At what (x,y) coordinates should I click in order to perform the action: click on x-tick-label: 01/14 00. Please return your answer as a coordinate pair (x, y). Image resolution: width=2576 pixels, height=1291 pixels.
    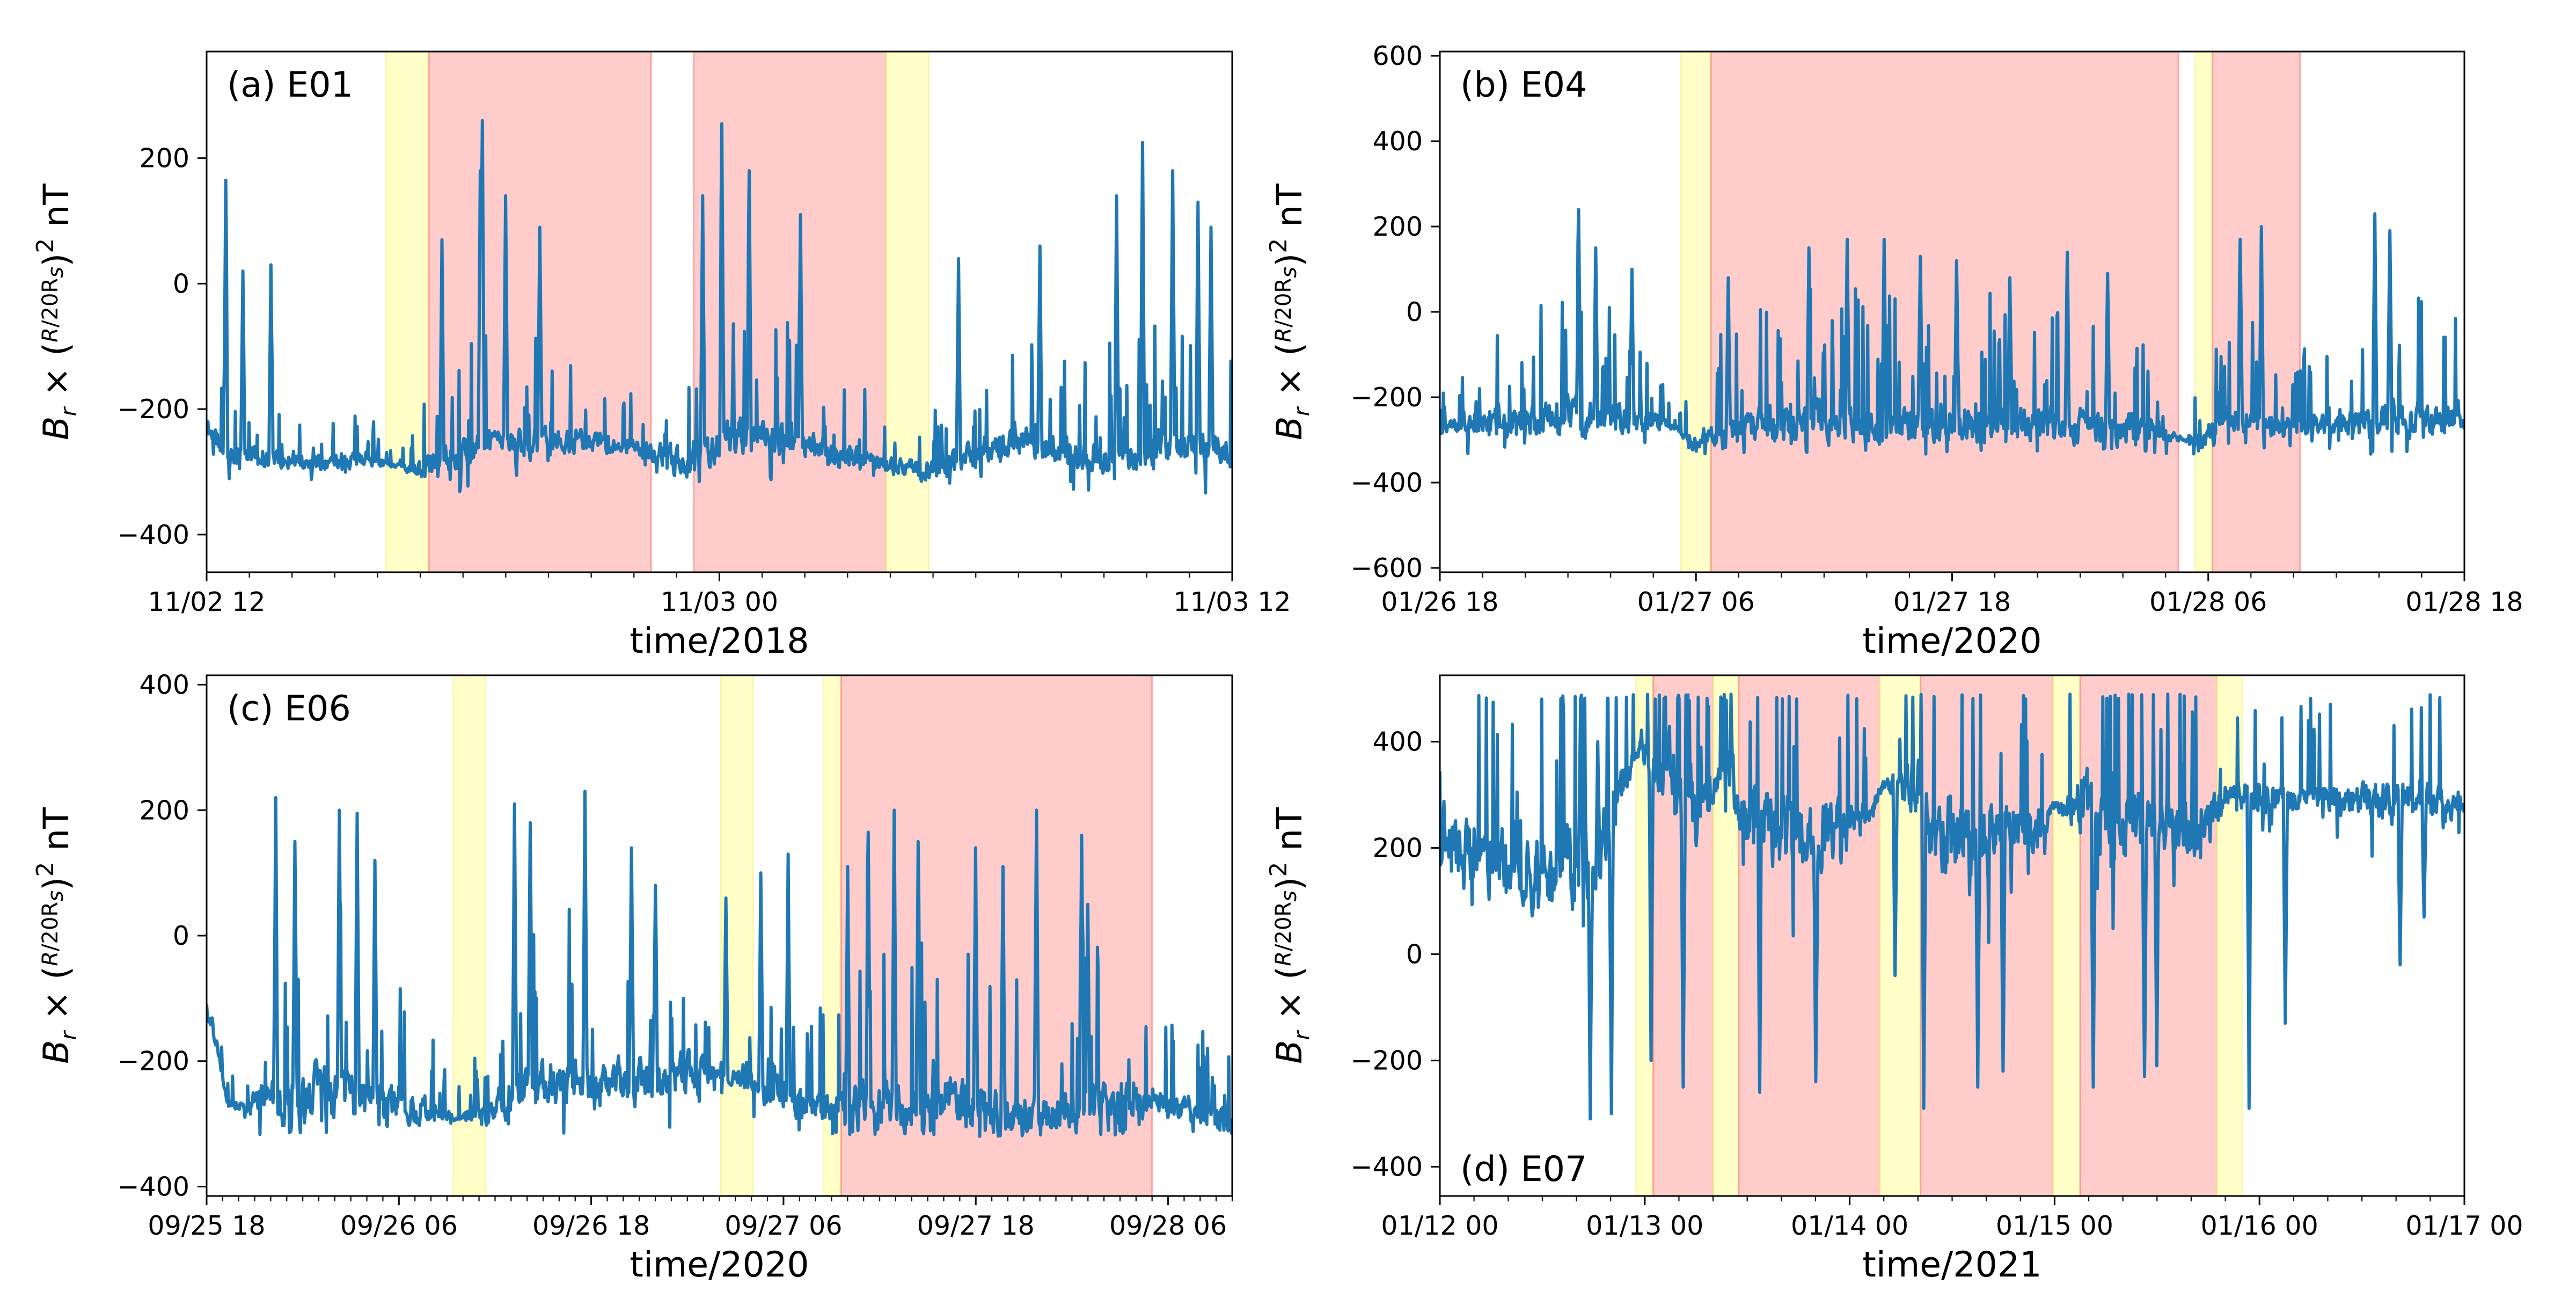
    Looking at the image, I should click on (1849, 1225).